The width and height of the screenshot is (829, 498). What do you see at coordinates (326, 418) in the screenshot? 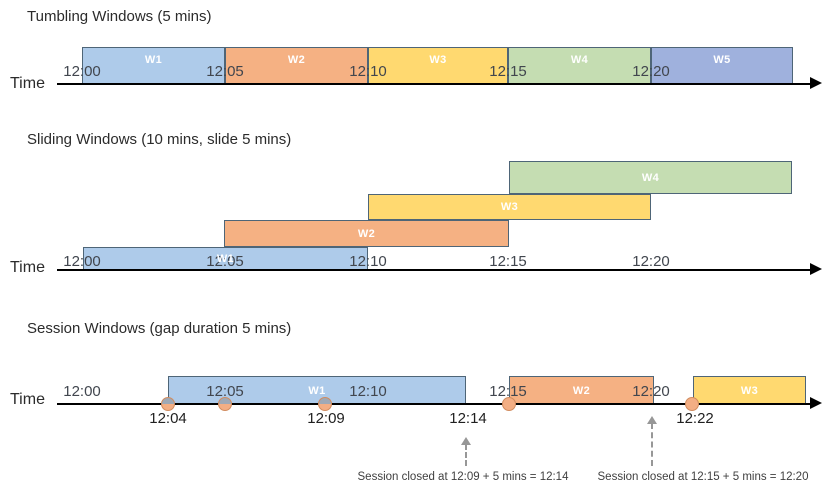
I see `event-time-label-1209: 12:09` at bounding box center [326, 418].